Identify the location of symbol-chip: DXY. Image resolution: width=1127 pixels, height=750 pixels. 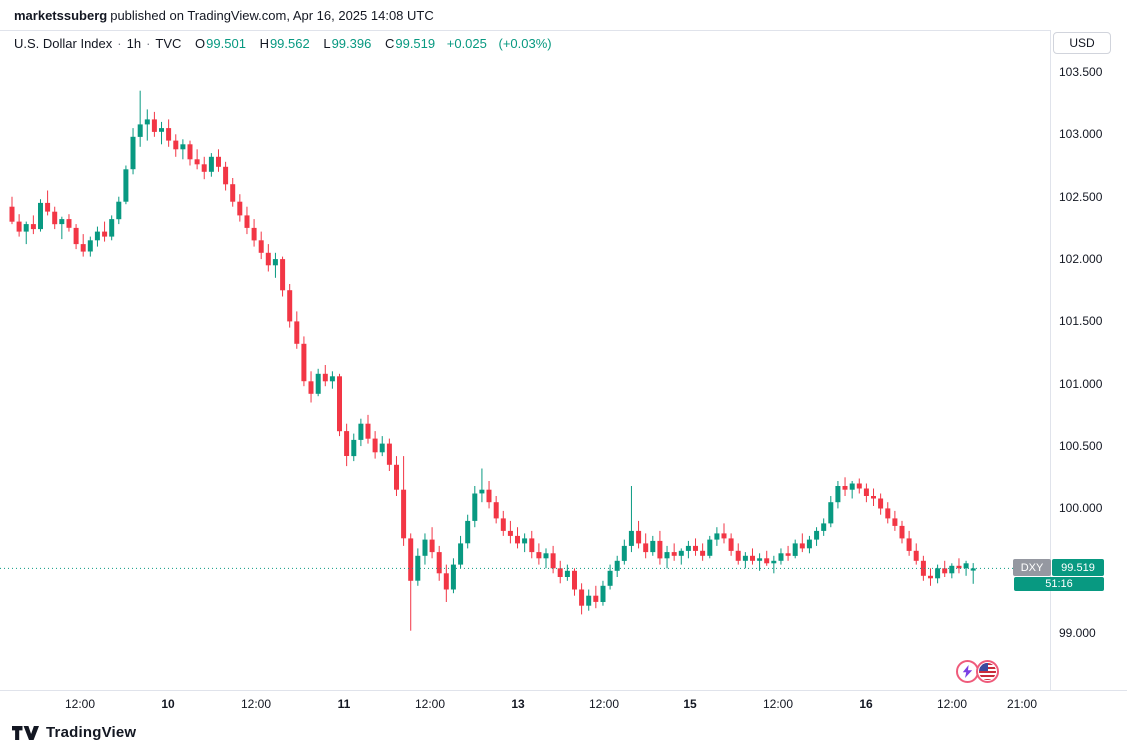
(1032, 567).